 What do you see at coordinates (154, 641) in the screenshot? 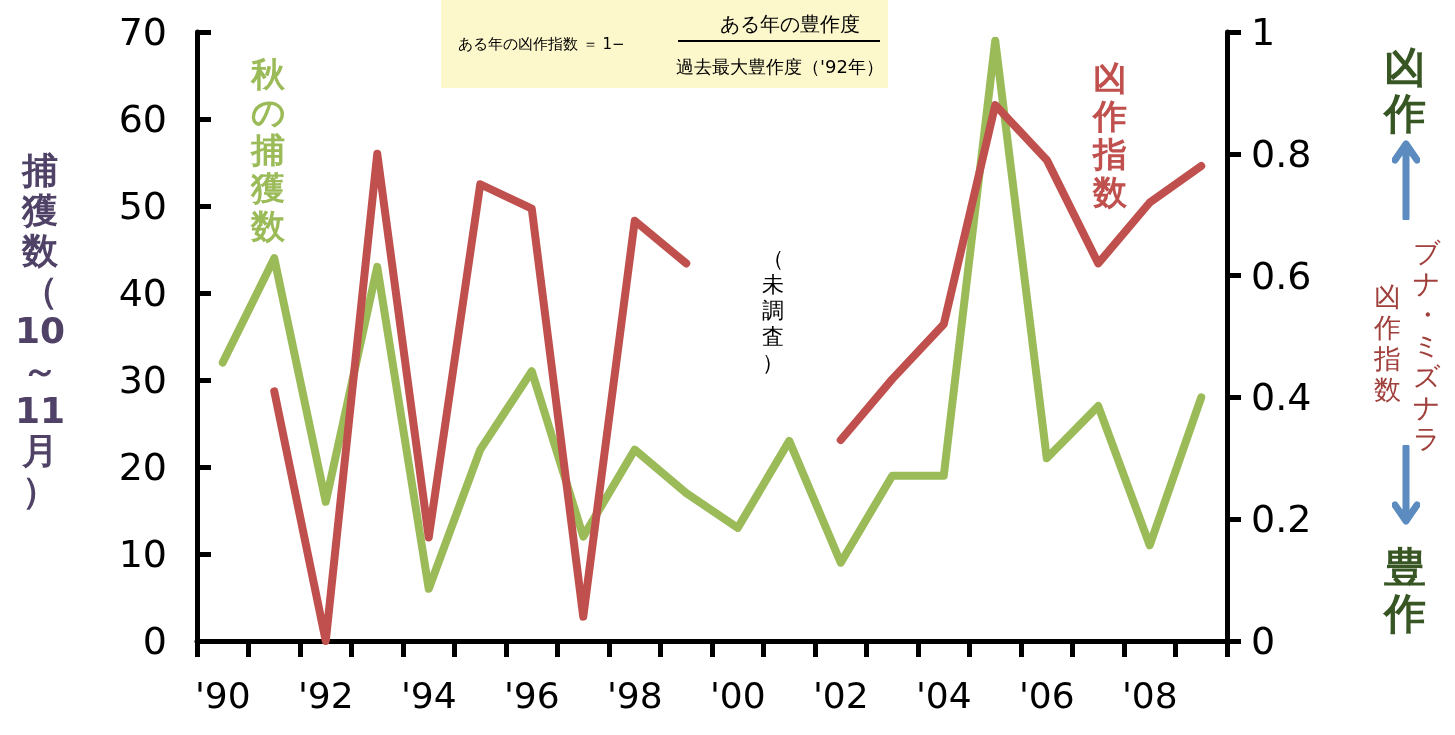
I see `y-tick-label: 0` at bounding box center [154, 641].